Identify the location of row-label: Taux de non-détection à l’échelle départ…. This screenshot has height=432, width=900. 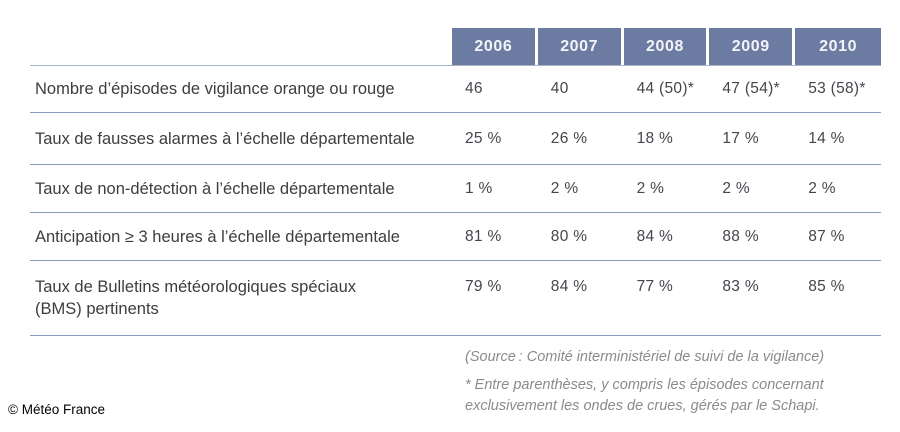
(215, 188).